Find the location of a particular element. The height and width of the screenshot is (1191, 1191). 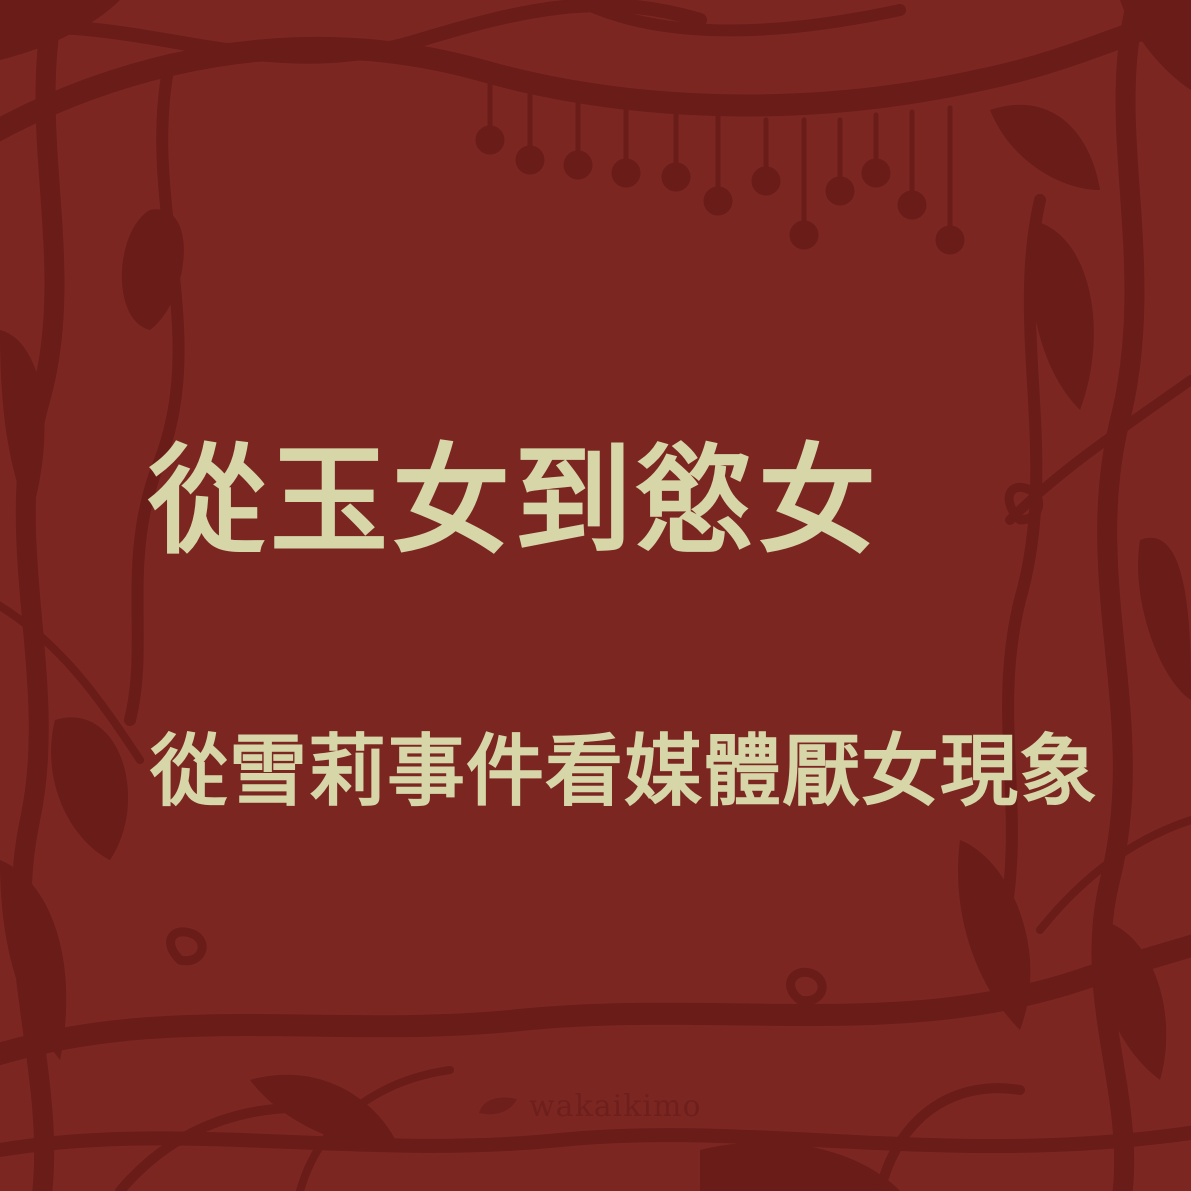

main-title: 從玉女到慾女 is located at coordinates (514, 500).